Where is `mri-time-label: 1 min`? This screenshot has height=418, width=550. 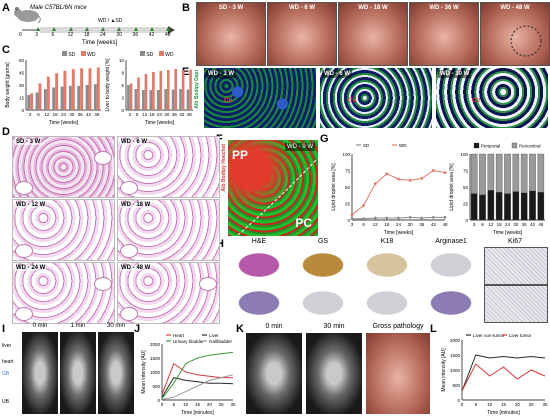
mri-time-label: 1 min is located at coordinates (78, 326).